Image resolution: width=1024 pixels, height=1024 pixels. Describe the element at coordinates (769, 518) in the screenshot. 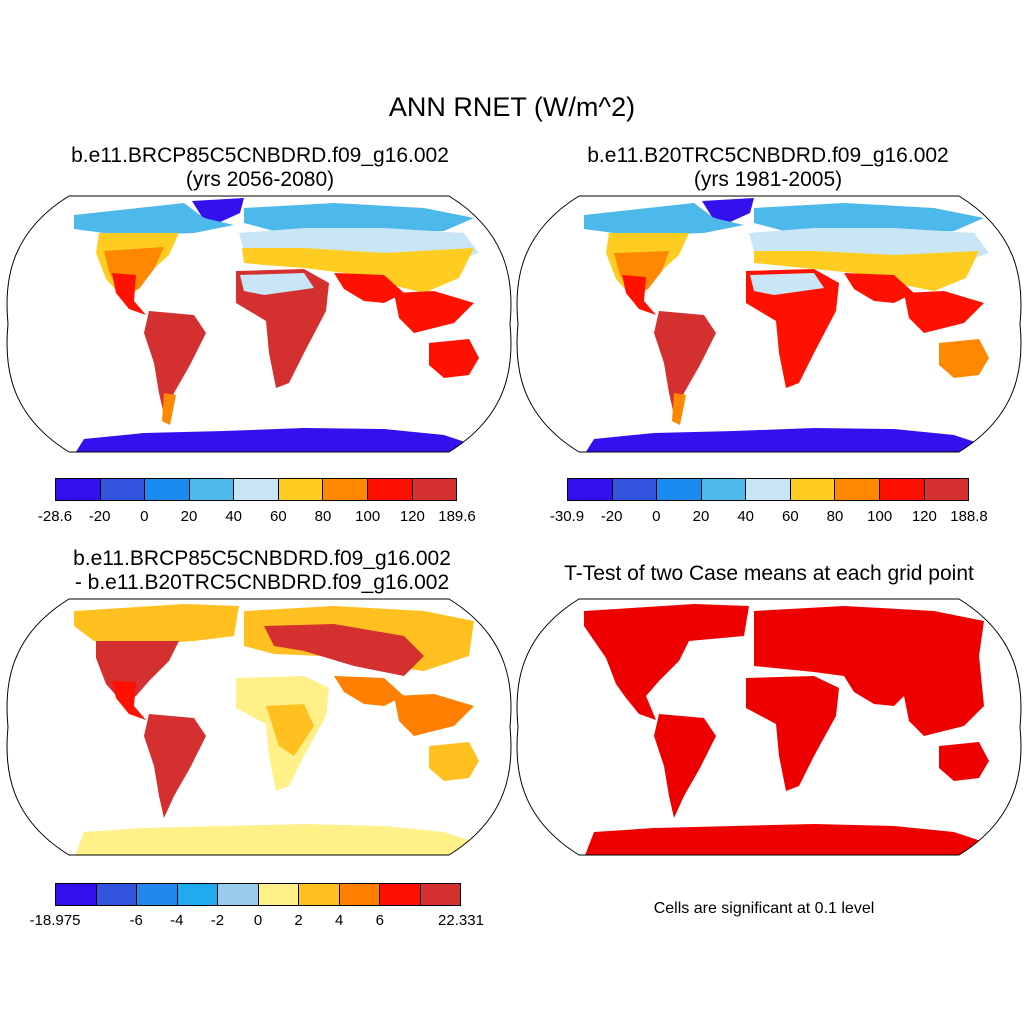

I see `colorbar-panel-2-ticks: -30.9 -20 0 20 40 60 80 100 120 188.8` at that location.